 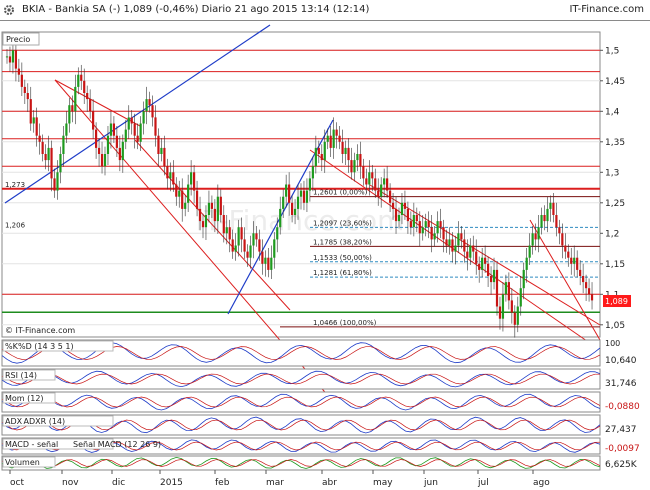 What do you see at coordinates (483, 483) in the screenshot?
I see `x-tick-label: jul` at bounding box center [483, 483].